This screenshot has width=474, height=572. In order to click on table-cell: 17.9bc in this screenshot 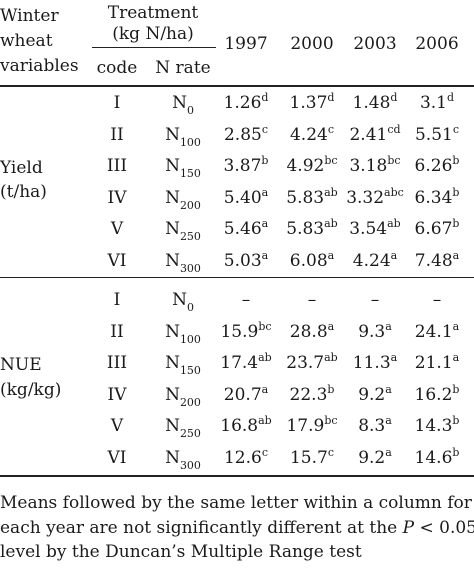, I will do `click(311, 425)`.